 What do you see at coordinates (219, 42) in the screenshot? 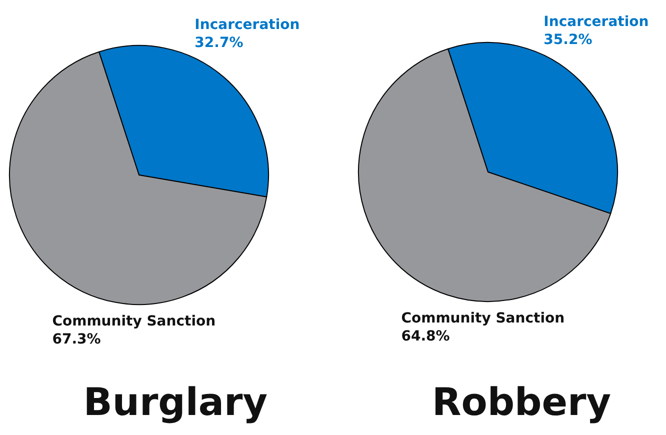
I see `data-label: 32.7%` at bounding box center [219, 42].